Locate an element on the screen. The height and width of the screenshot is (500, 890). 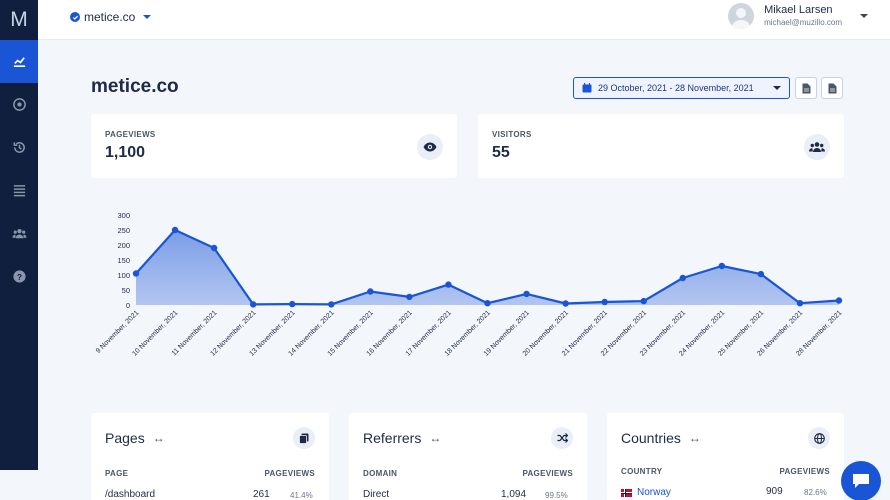
user-name: Mikael Larsen is located at coordinates (798, 10).